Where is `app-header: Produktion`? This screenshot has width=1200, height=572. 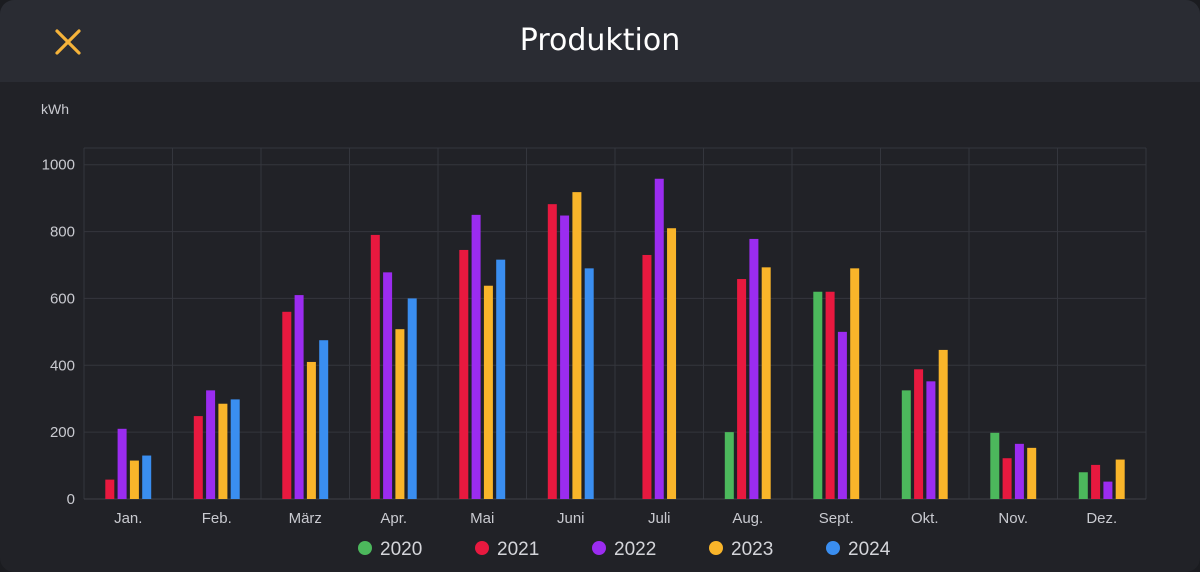
app-header: Produktion is located at coordinates (600, 41).